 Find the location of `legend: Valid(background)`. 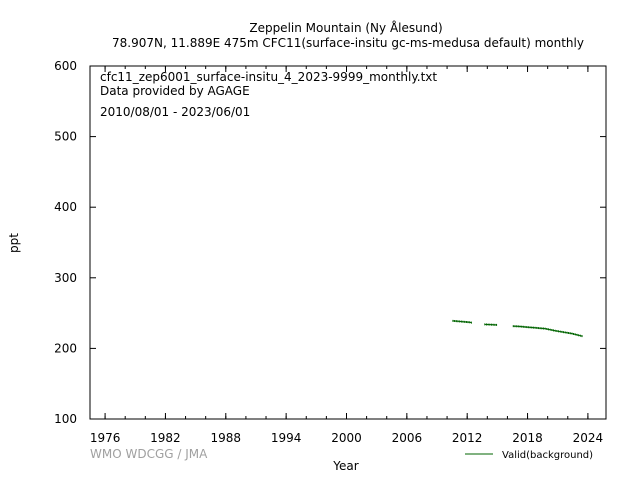

legend: Valid(background) is located at coordinates (529, 455).